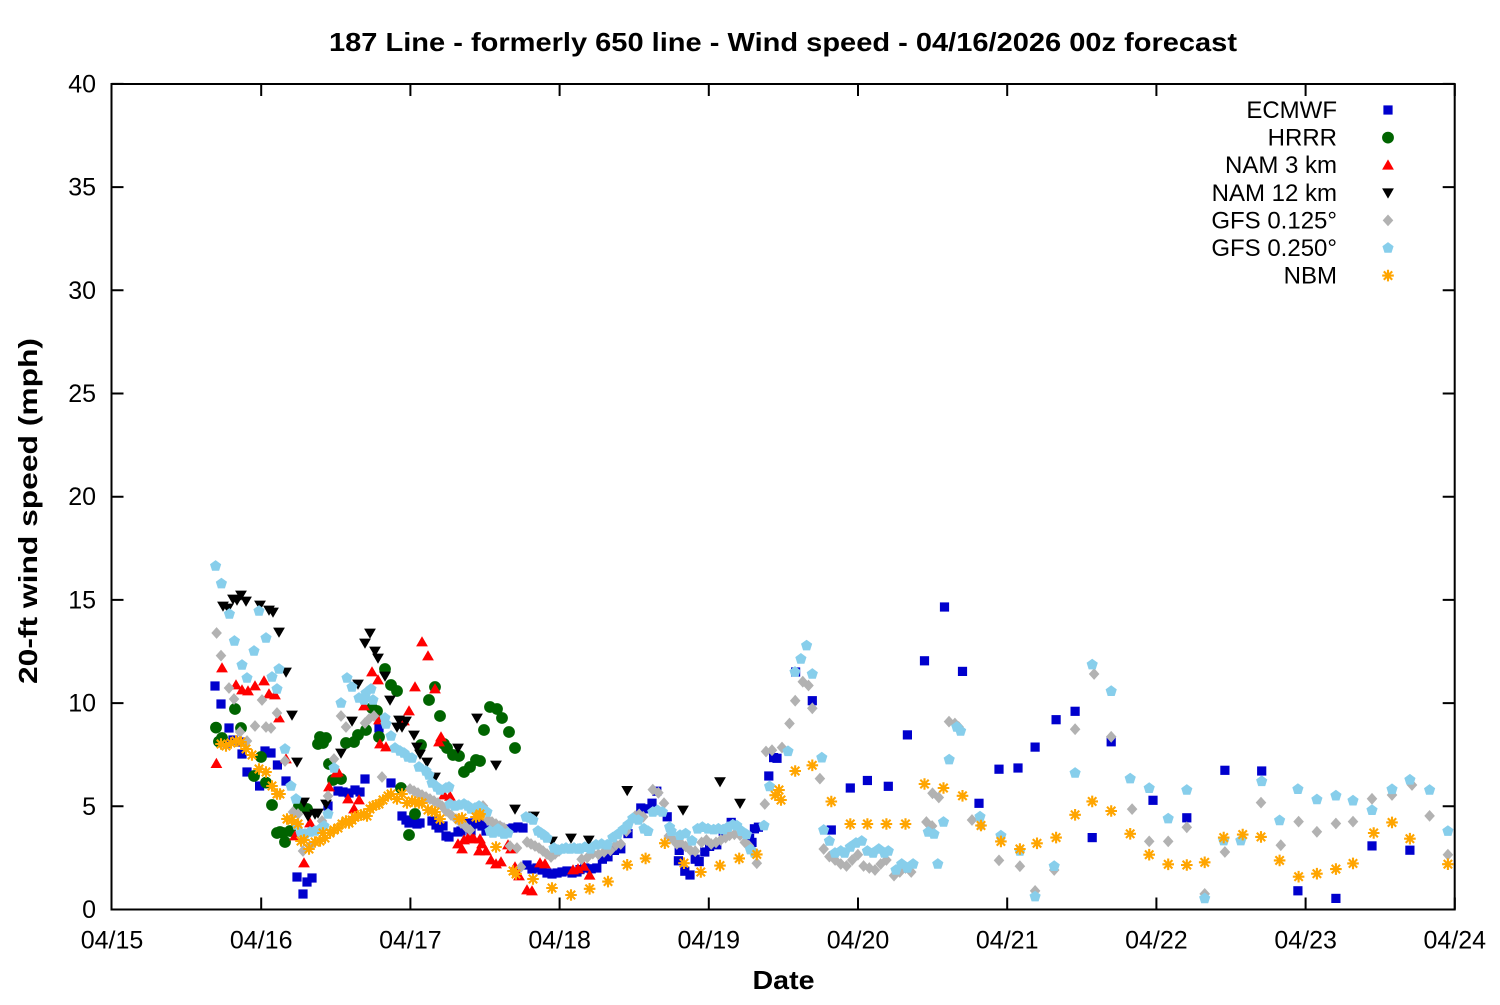 Image resolution: width=1500 pixels, height=1005 pixels. I want to click on svg-text: 04/17, so click(410, 941).